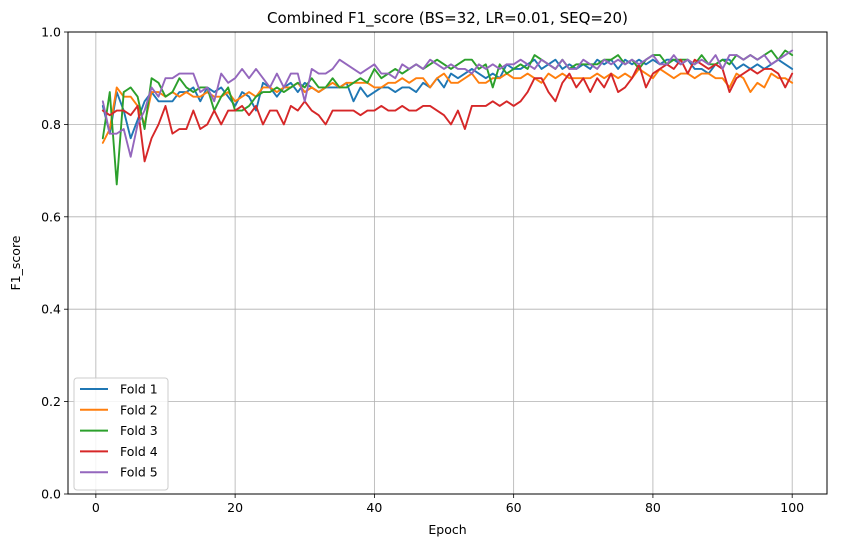 This screenshot has height=547, width=846. What do you see at coordinates (792, 507) in the screenshot?
I see `x-tick-label: 100` at bounding box center [792, 507].